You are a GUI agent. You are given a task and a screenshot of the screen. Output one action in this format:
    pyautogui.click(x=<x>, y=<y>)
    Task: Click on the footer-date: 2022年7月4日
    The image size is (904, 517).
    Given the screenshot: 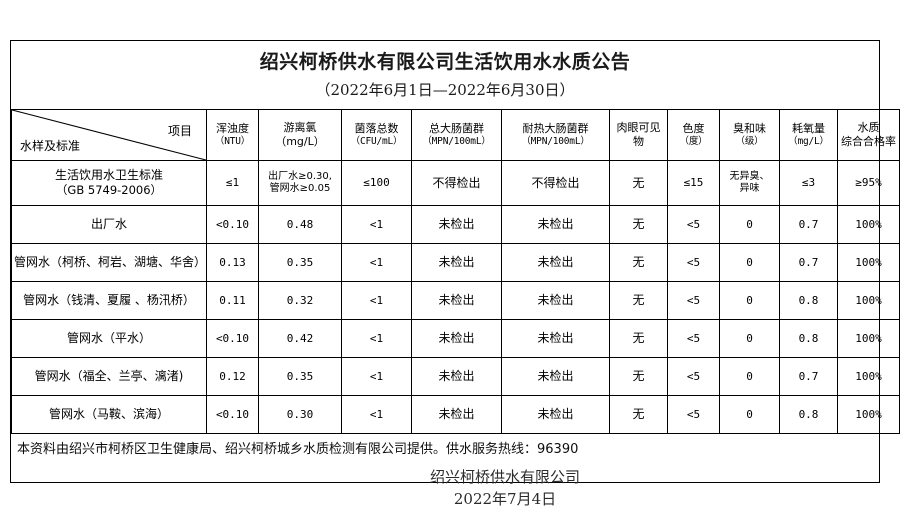 What is the action you would take?
    pyautogui.click(x=505, y=498)
    